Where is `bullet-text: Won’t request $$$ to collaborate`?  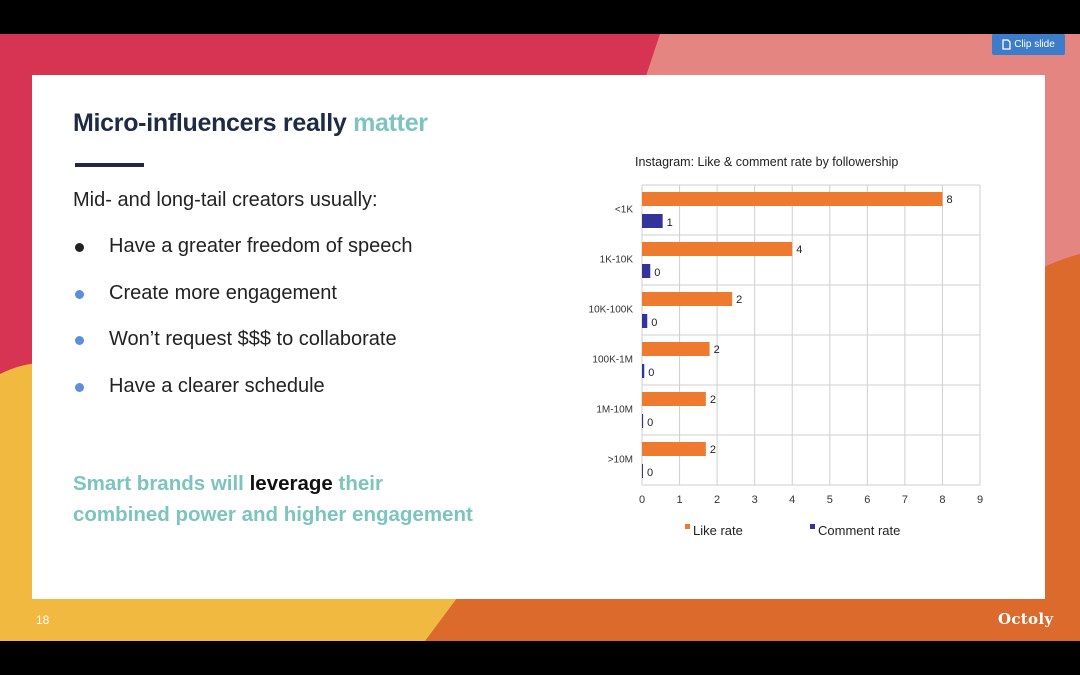
bullet-text: Won’t request $$$ to collaborate is located at coordinates (253, 339).